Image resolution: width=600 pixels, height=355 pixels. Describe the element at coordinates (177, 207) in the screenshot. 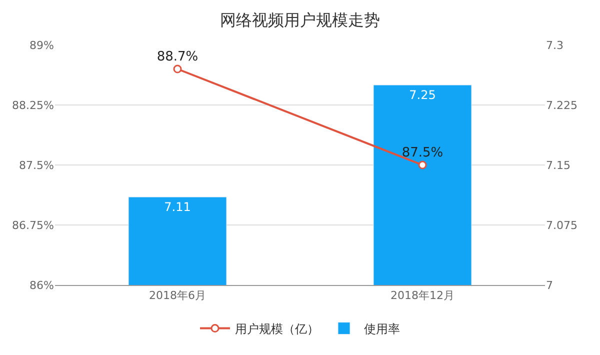

I see `data-label: 7.11` at that location.